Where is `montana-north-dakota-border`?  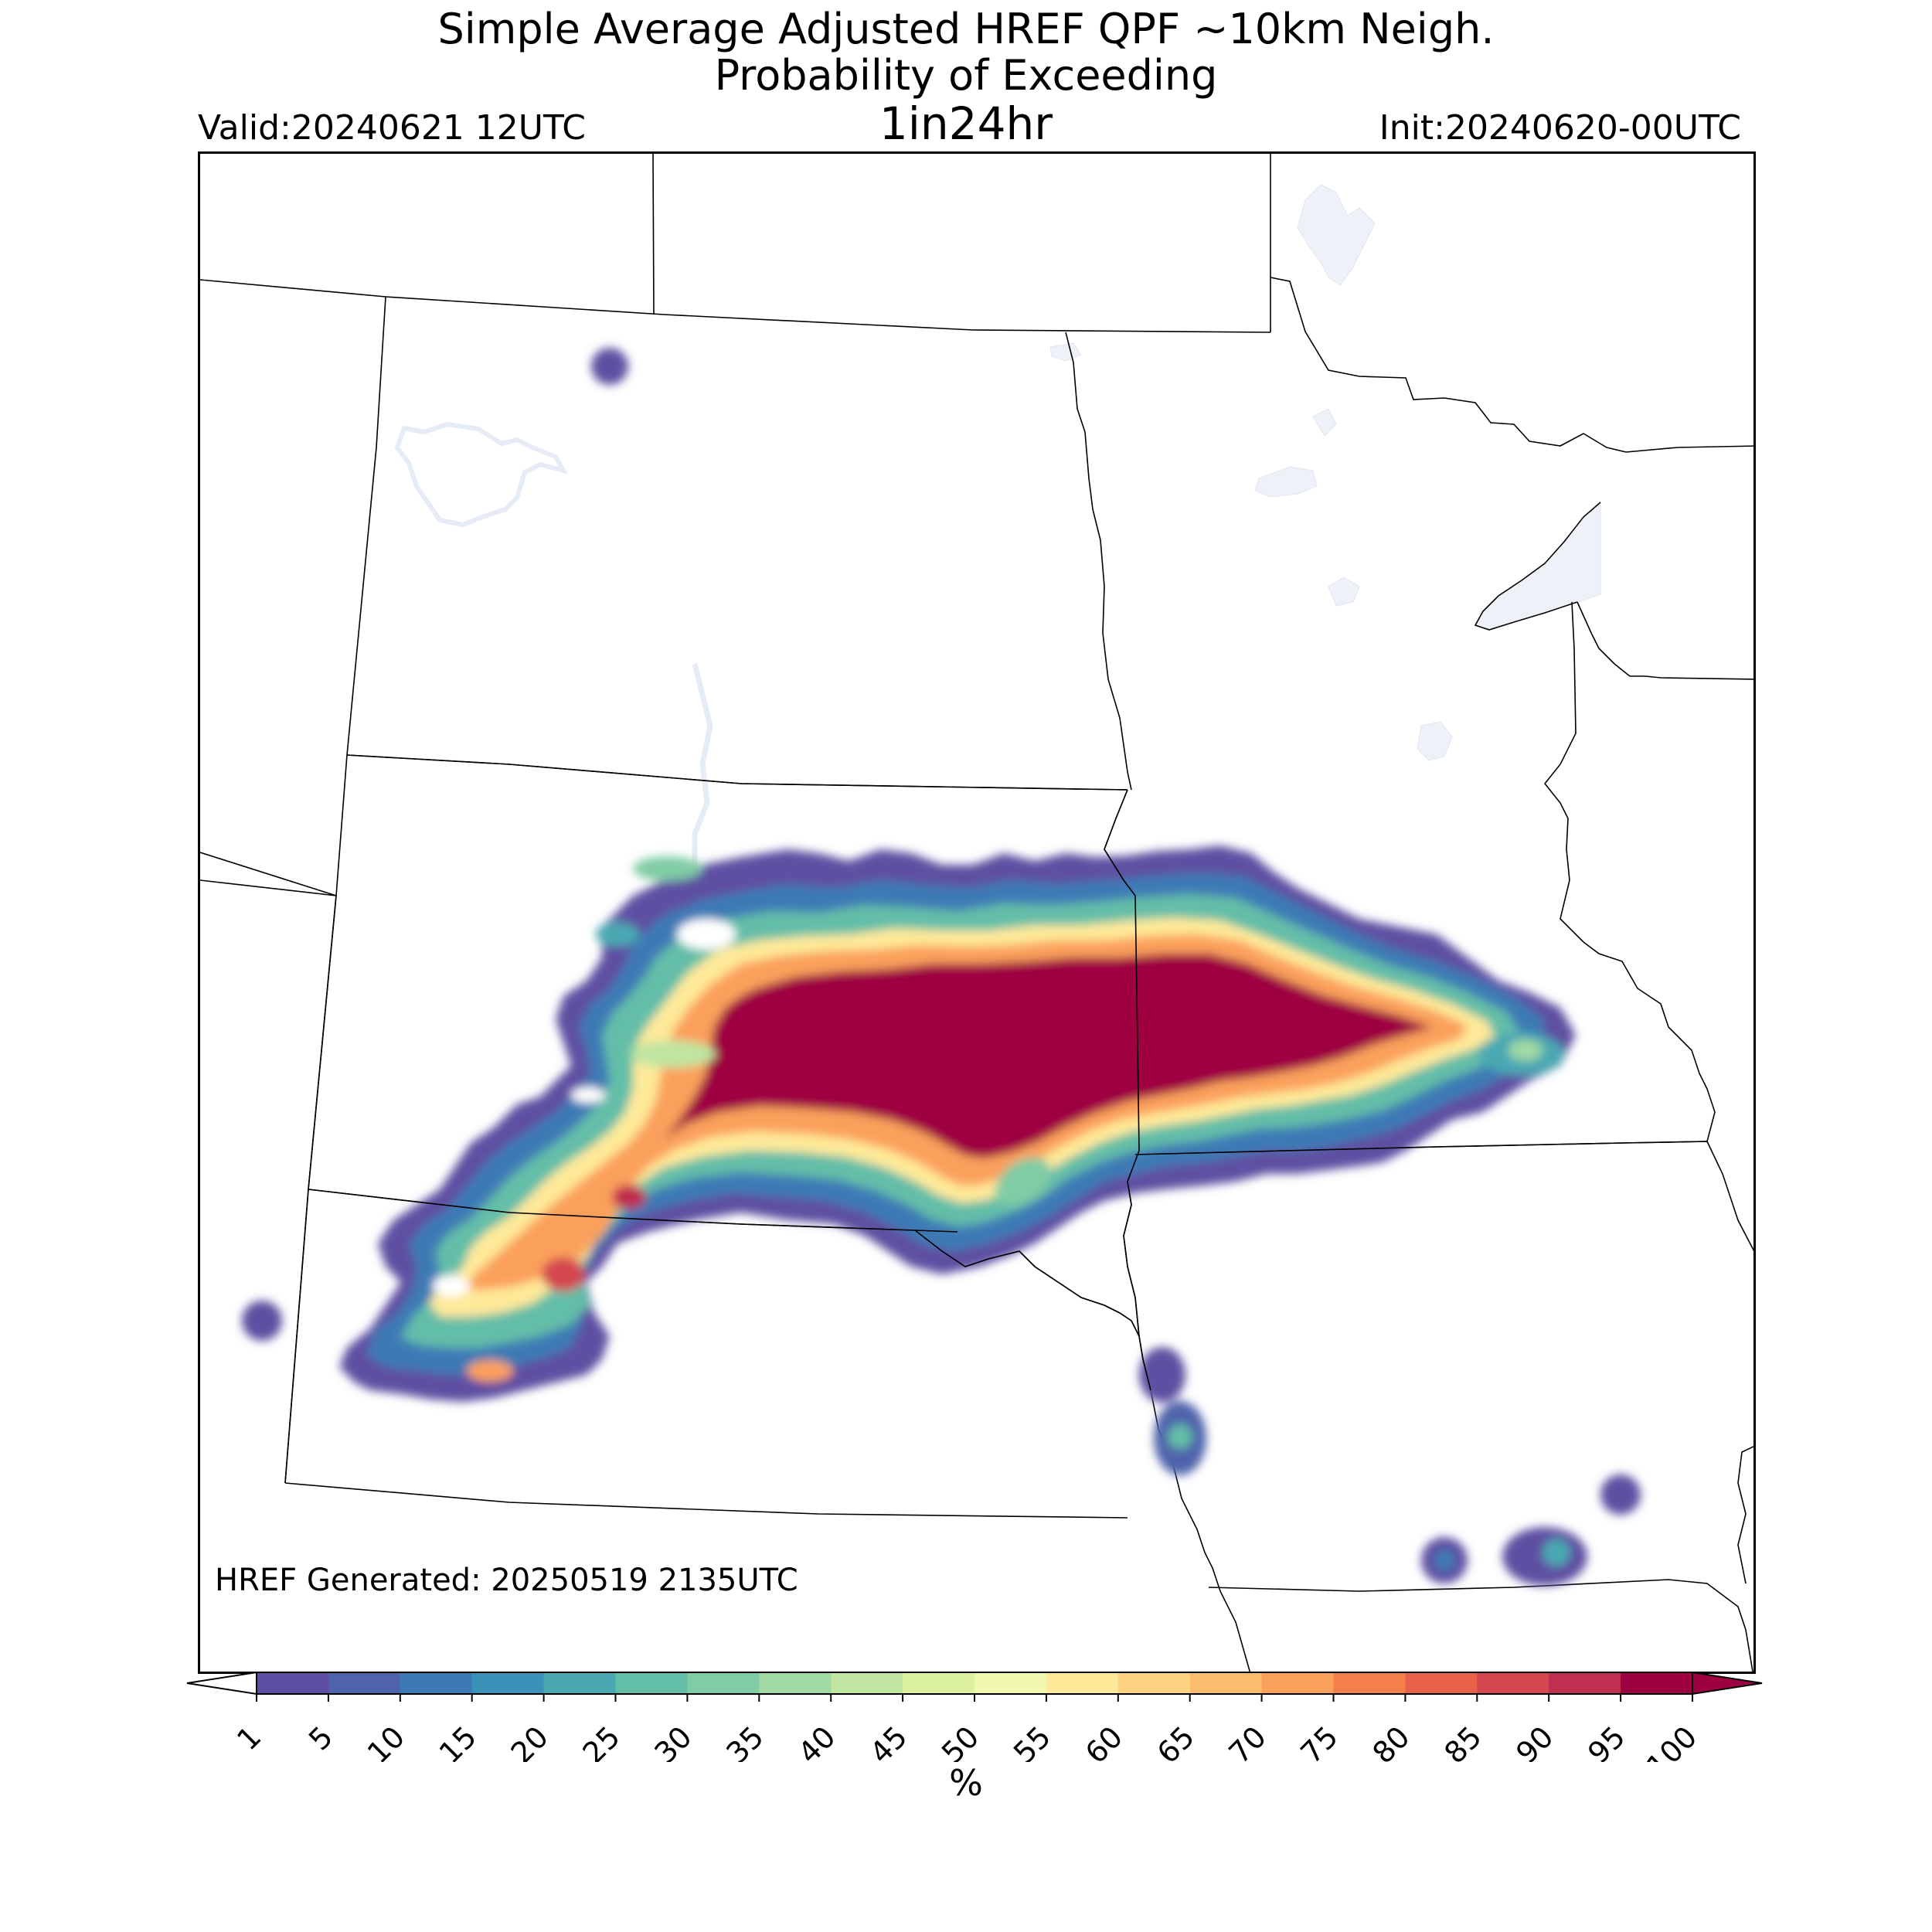 montana-north-dakota-border is located at coordinates (360, 596).